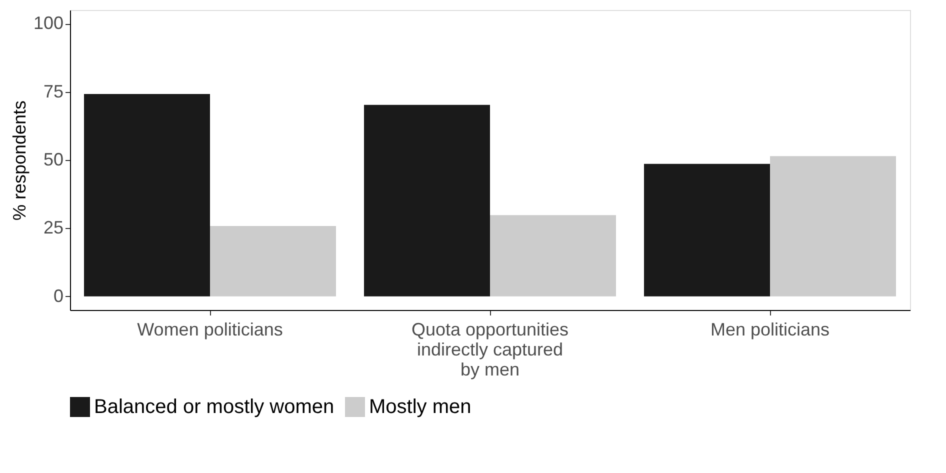 The height and width of the screenshot is (473, 946). What do you see at coordinates (19, 160) in the screenshot?
I see `y-axis-title: % respondents` at bounding box center [19, 160].